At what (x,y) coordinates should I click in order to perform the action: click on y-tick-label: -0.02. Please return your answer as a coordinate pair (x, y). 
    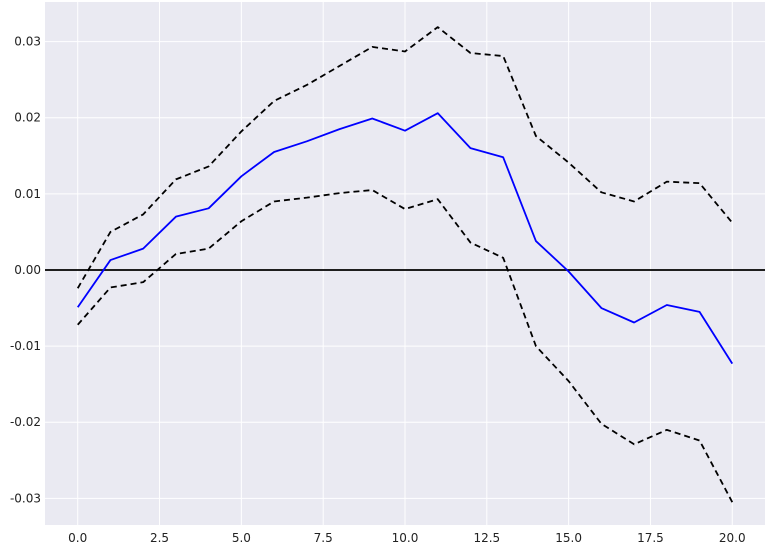
    Looking at the image, I should click on (25, 422).